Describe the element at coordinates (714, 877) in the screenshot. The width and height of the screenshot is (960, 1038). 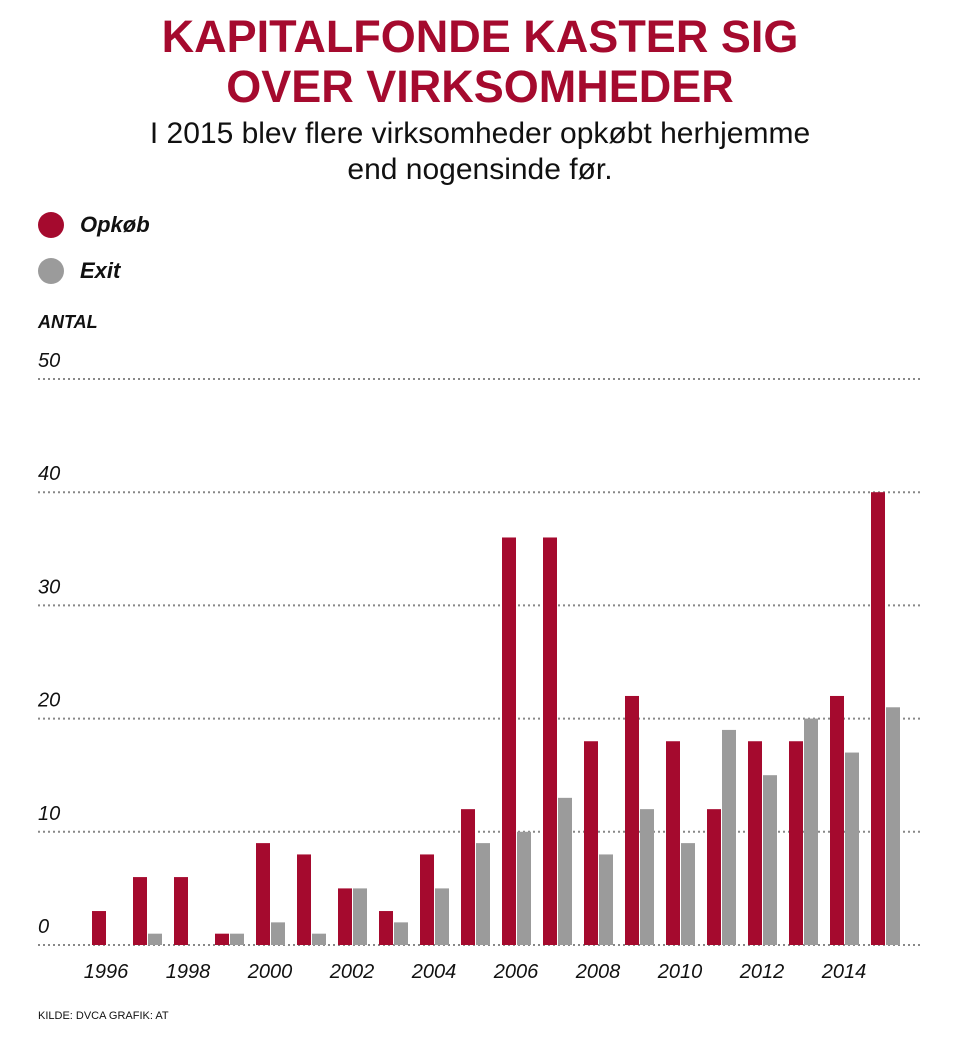
I see `bar-opkob-2011` at that location.